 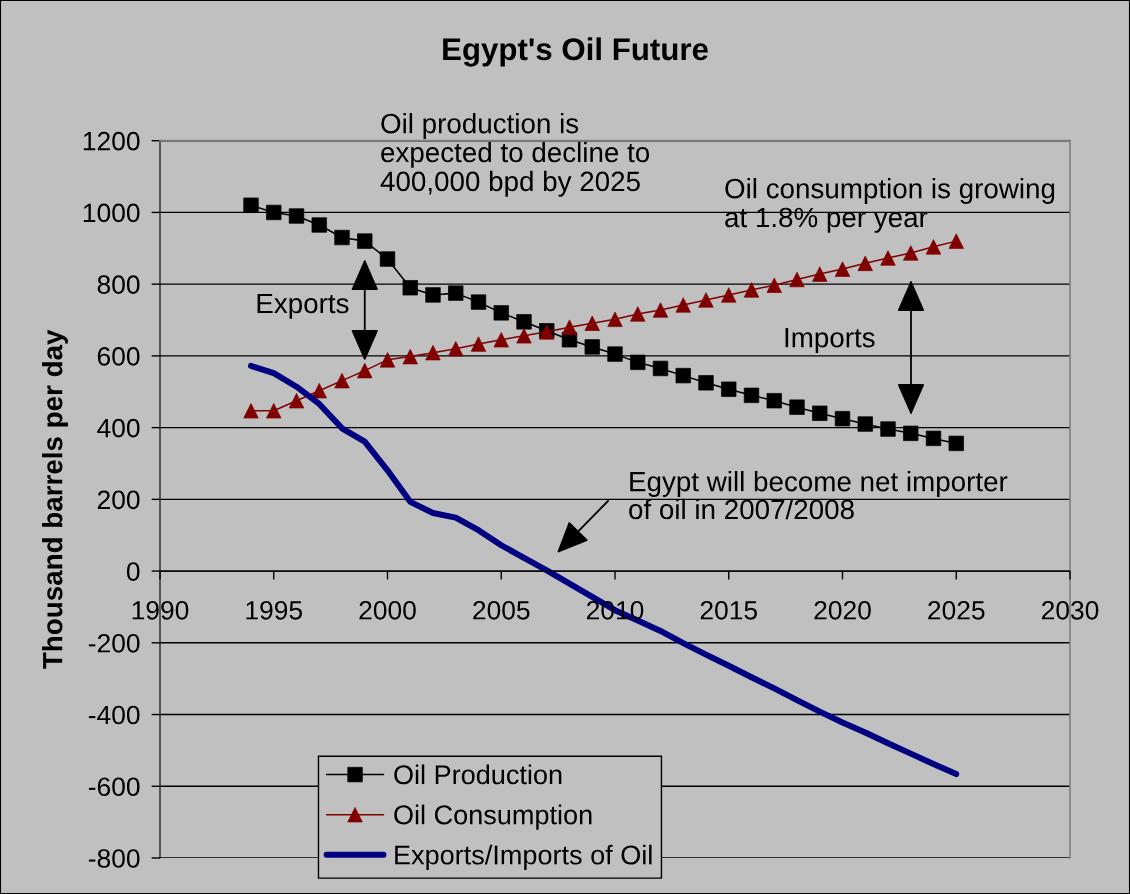 I want to click on x-tick-label: 2025, so click(x=956, y=610).